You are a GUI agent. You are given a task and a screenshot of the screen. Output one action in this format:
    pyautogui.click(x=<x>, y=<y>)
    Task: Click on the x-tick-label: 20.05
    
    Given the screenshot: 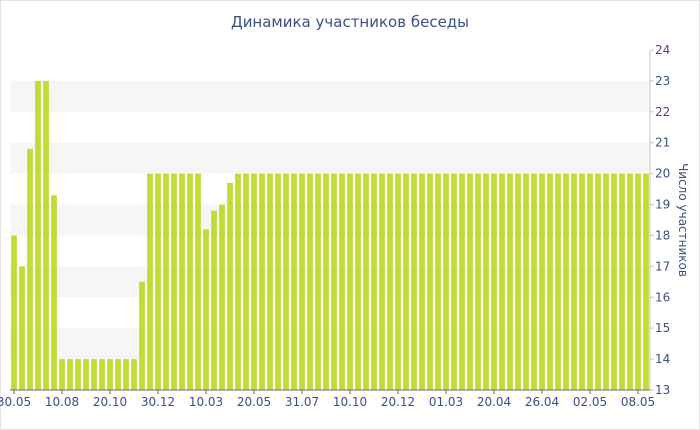 What is the action you would take?
    pyautogui.click(x=254, y=402)
    